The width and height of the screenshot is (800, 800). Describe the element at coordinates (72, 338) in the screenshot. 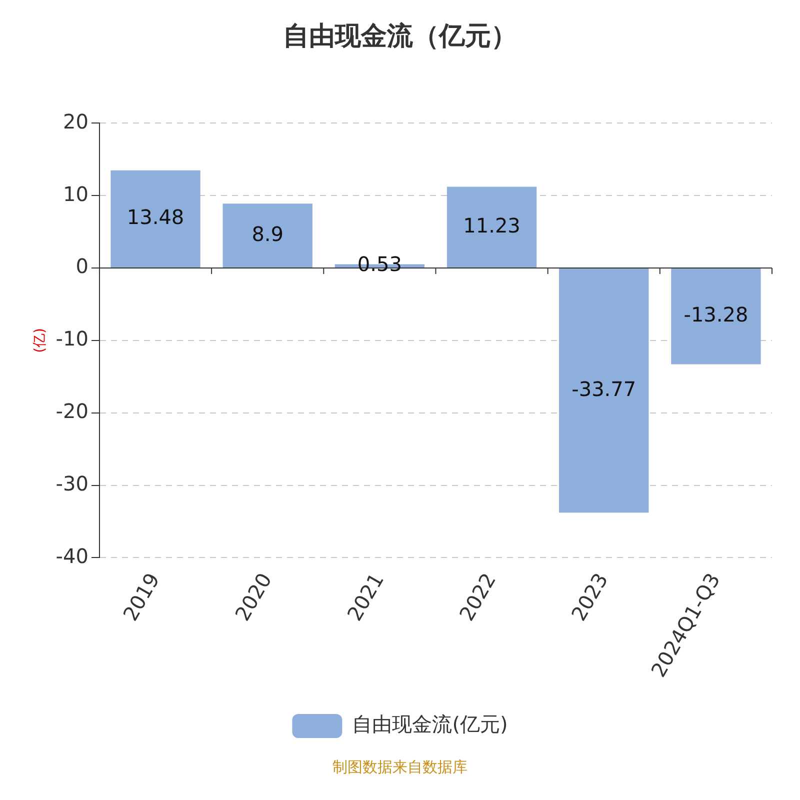

I see `y-tick-label: -10` at that location.